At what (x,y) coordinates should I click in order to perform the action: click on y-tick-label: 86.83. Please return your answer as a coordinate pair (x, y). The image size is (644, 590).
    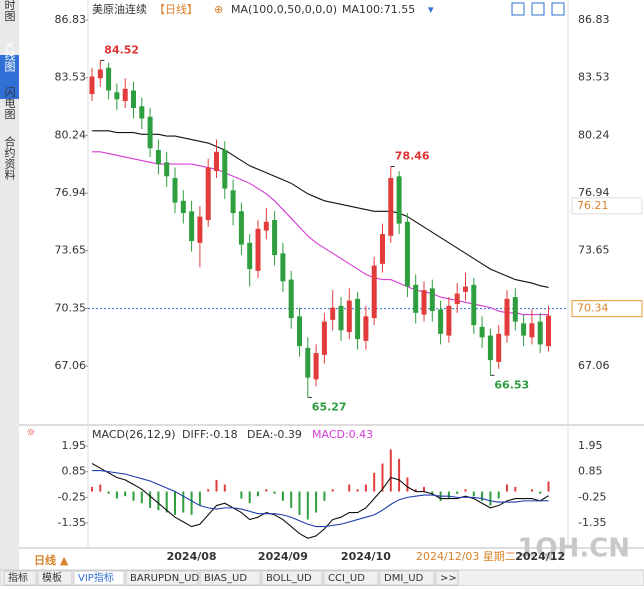
    Looking at the image, I should click on (71, 19).